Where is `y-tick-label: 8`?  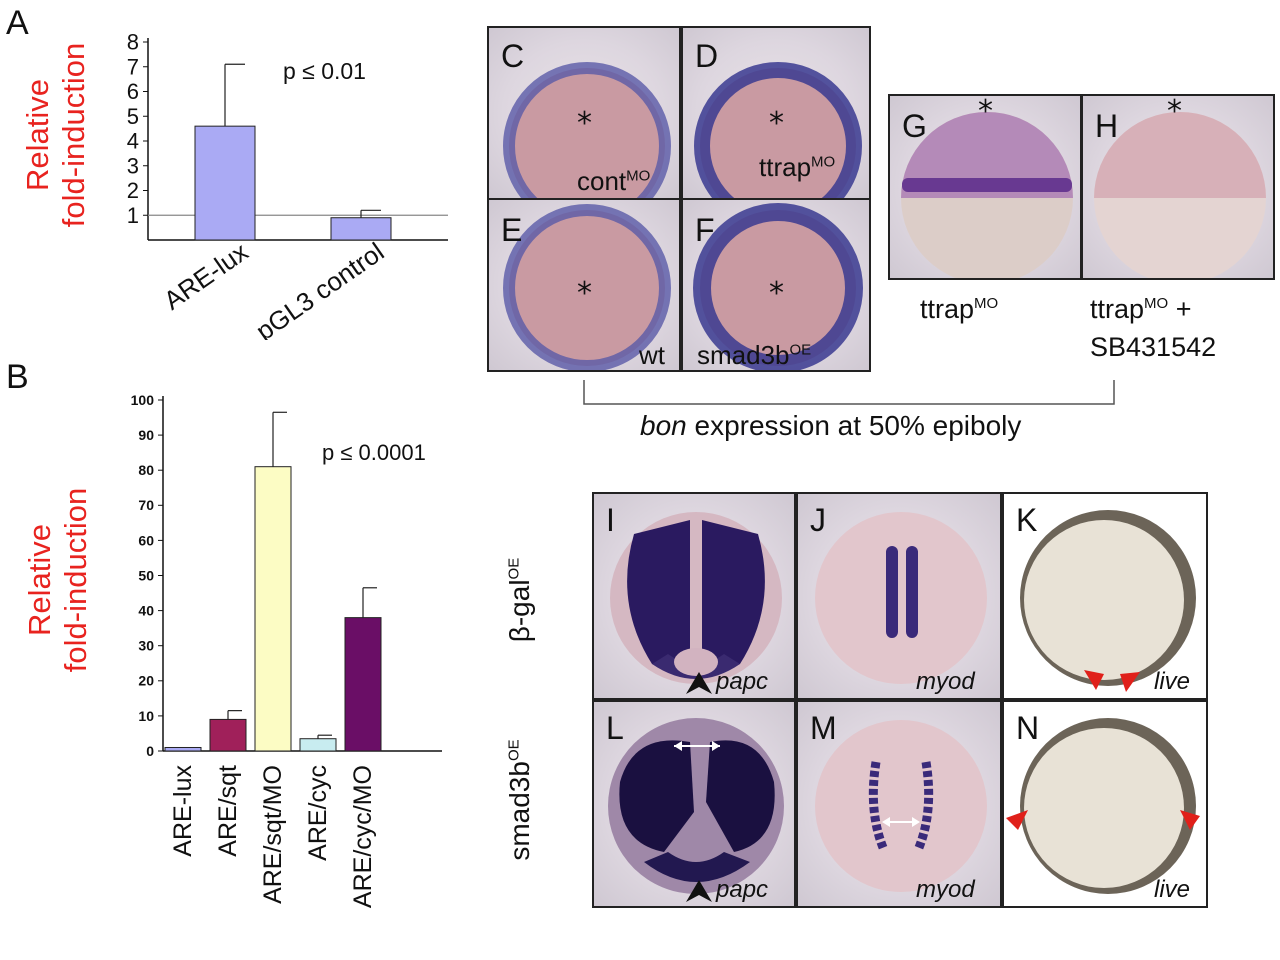 y-tick-label: 8 is located at coordinates (133, 42).